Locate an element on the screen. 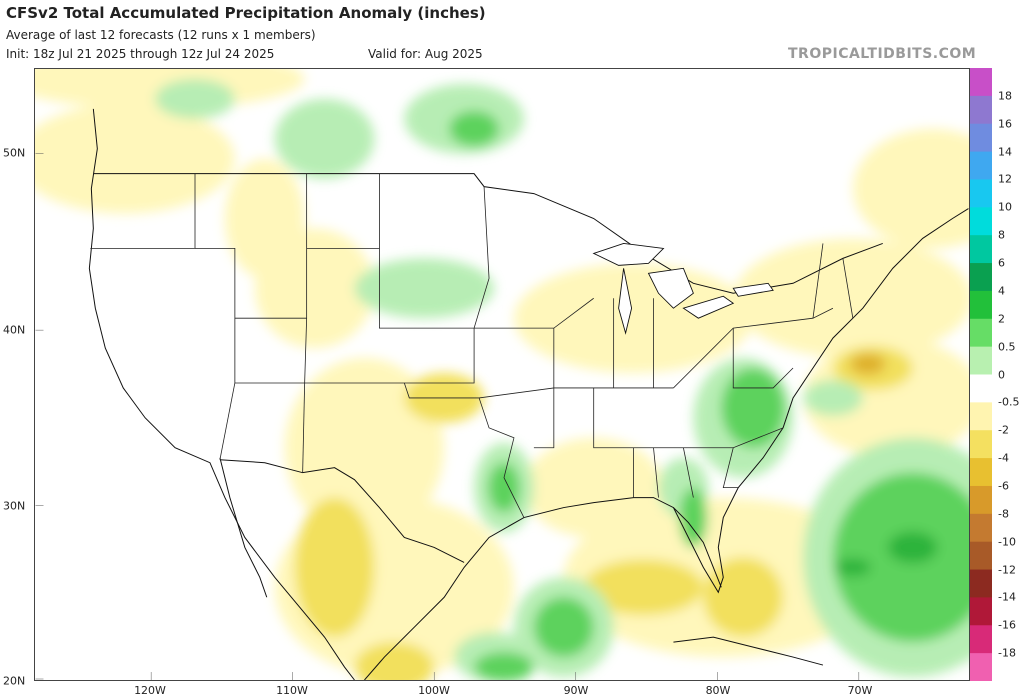 The image size is (1024, 700). longitude-tick-label: 80W is located at coordinates (718, 690).